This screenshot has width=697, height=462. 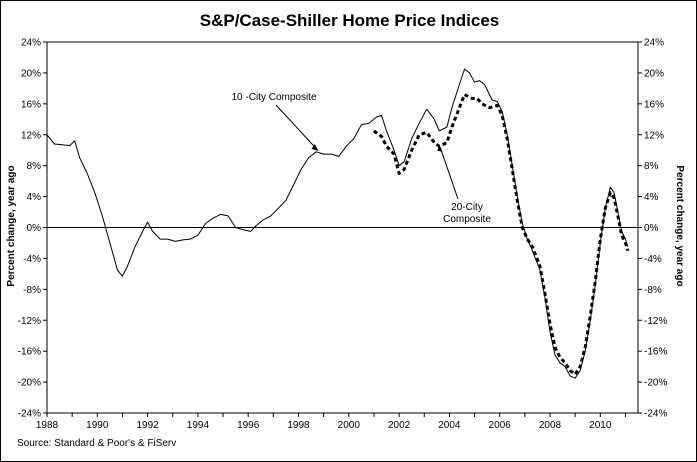 I want to click on x-tick-label: 2008, so click(x=550, y=425).